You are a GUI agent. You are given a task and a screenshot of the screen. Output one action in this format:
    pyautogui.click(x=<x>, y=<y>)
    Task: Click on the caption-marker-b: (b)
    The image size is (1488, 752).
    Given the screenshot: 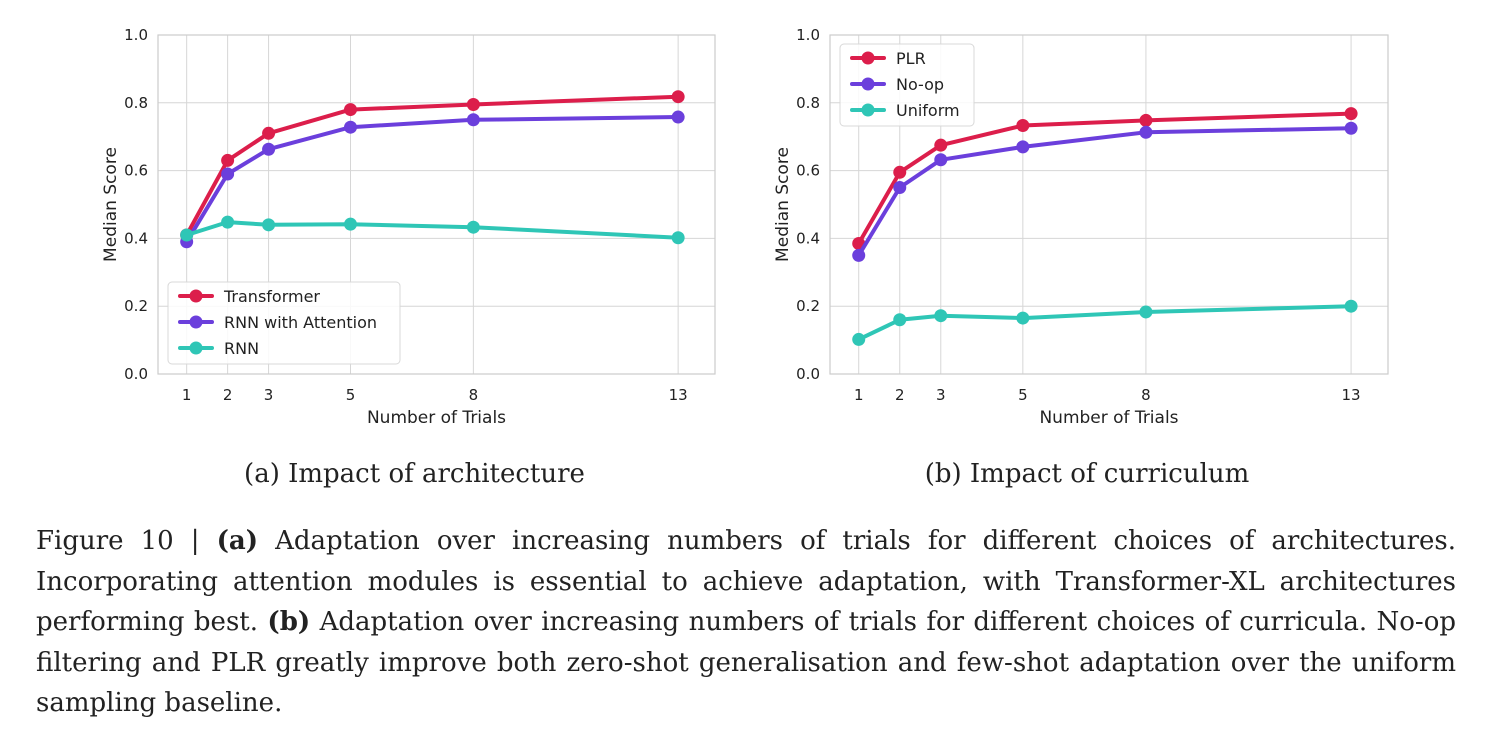 What is the action you would take?
    pyautogui.click(x=289, y=622)
    